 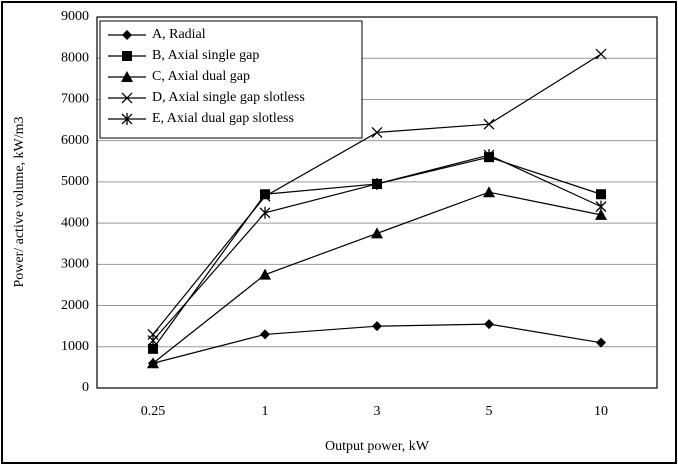 I want to click on y-tick-label: 1000, so click(x=75, y=346).